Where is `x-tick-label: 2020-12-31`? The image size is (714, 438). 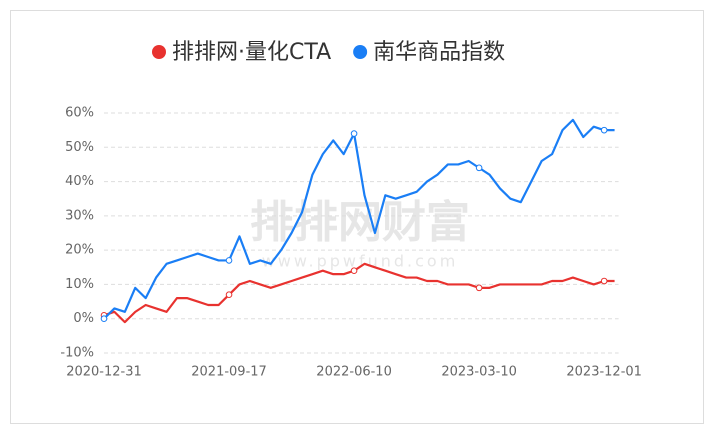 x-tick-label: 2020-12-31 is located at coordinates (104, 372).